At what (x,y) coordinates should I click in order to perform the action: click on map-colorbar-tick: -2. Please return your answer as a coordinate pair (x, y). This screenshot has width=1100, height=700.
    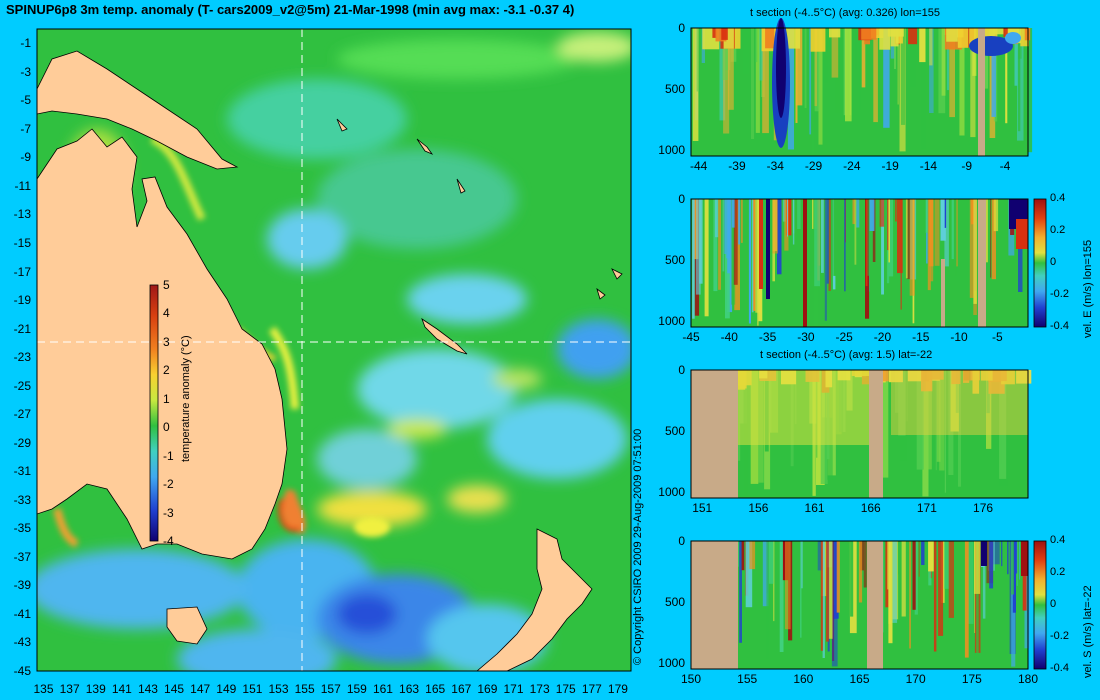
    Looking at the image, I should click on (168, 484).